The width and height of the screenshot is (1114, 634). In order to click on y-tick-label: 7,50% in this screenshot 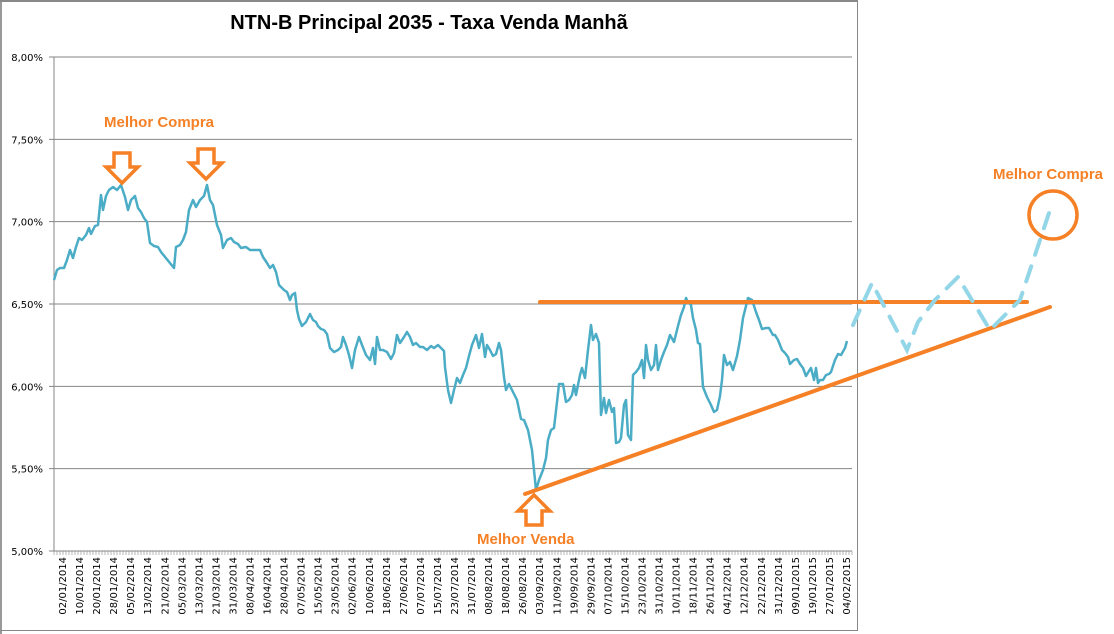, I will do `click(27, 140)`.